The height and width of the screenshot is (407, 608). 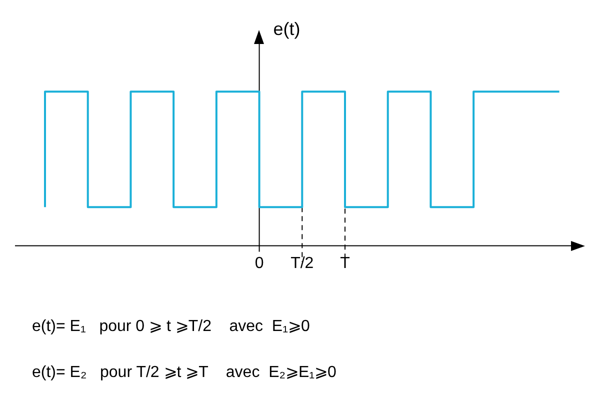 I want to click on text: e(t)= E₁ pour 0 ⩾ t ⩾T/2 avec E₁⩾0, so click(x=171, y=327).